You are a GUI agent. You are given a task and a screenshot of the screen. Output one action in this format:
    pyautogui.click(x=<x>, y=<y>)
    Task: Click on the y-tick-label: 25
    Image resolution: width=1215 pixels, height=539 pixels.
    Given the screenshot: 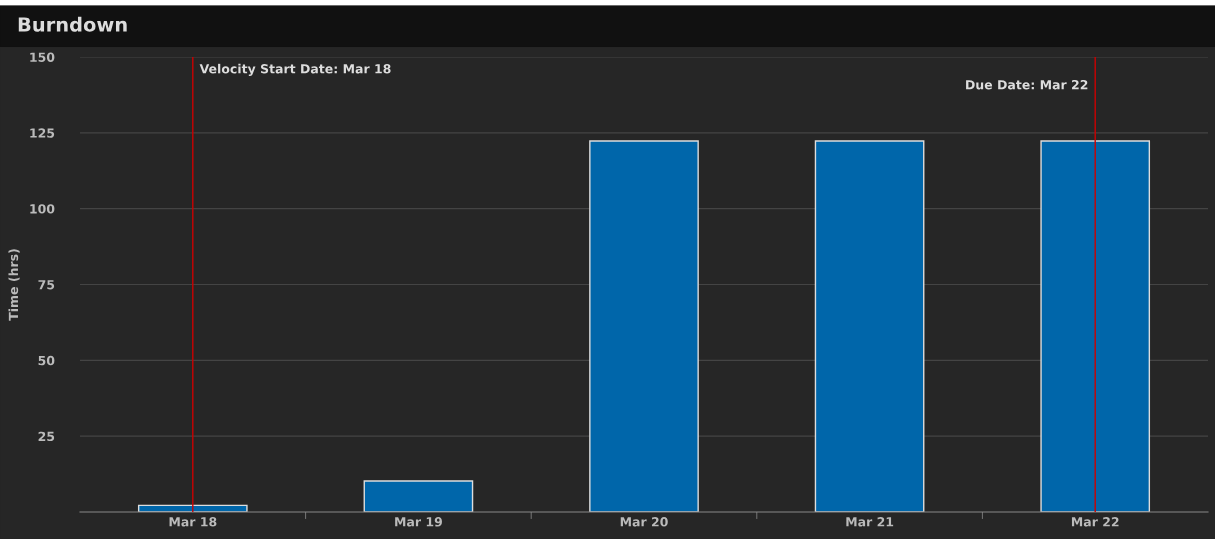 What is the action you would take?
    pyautogui.click(x=46, y=436)
    